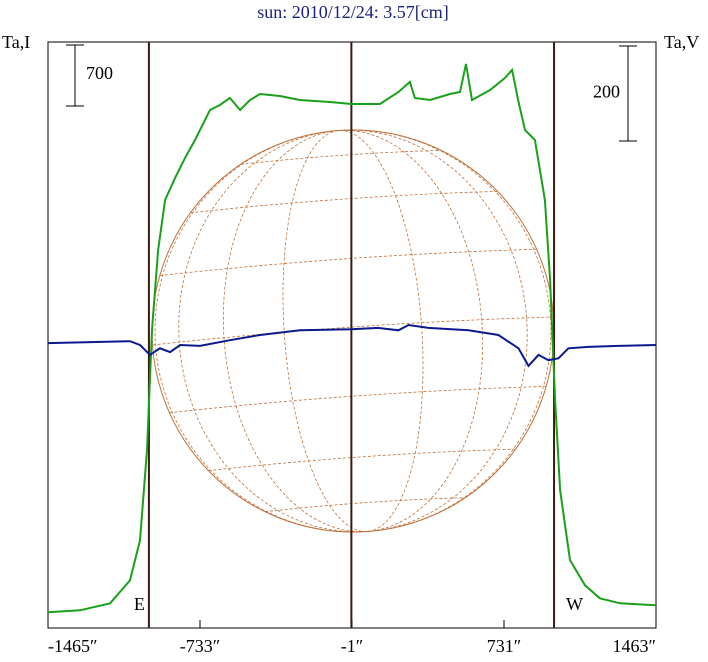  What do you see at coordinates (352, 646) in the screenshot?
I see `x-tick-label: -1″` at bounding box center [352, 646].